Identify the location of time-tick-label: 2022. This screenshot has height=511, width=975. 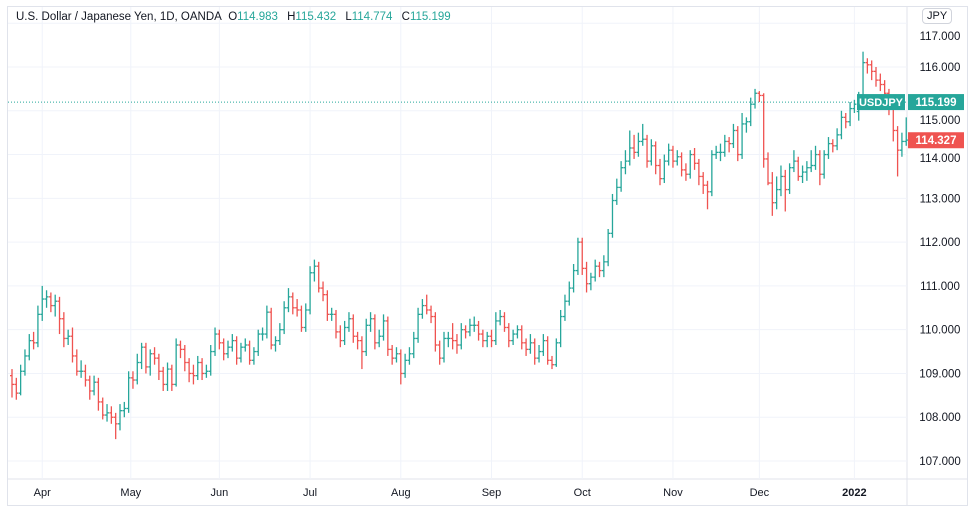
(854, 493).